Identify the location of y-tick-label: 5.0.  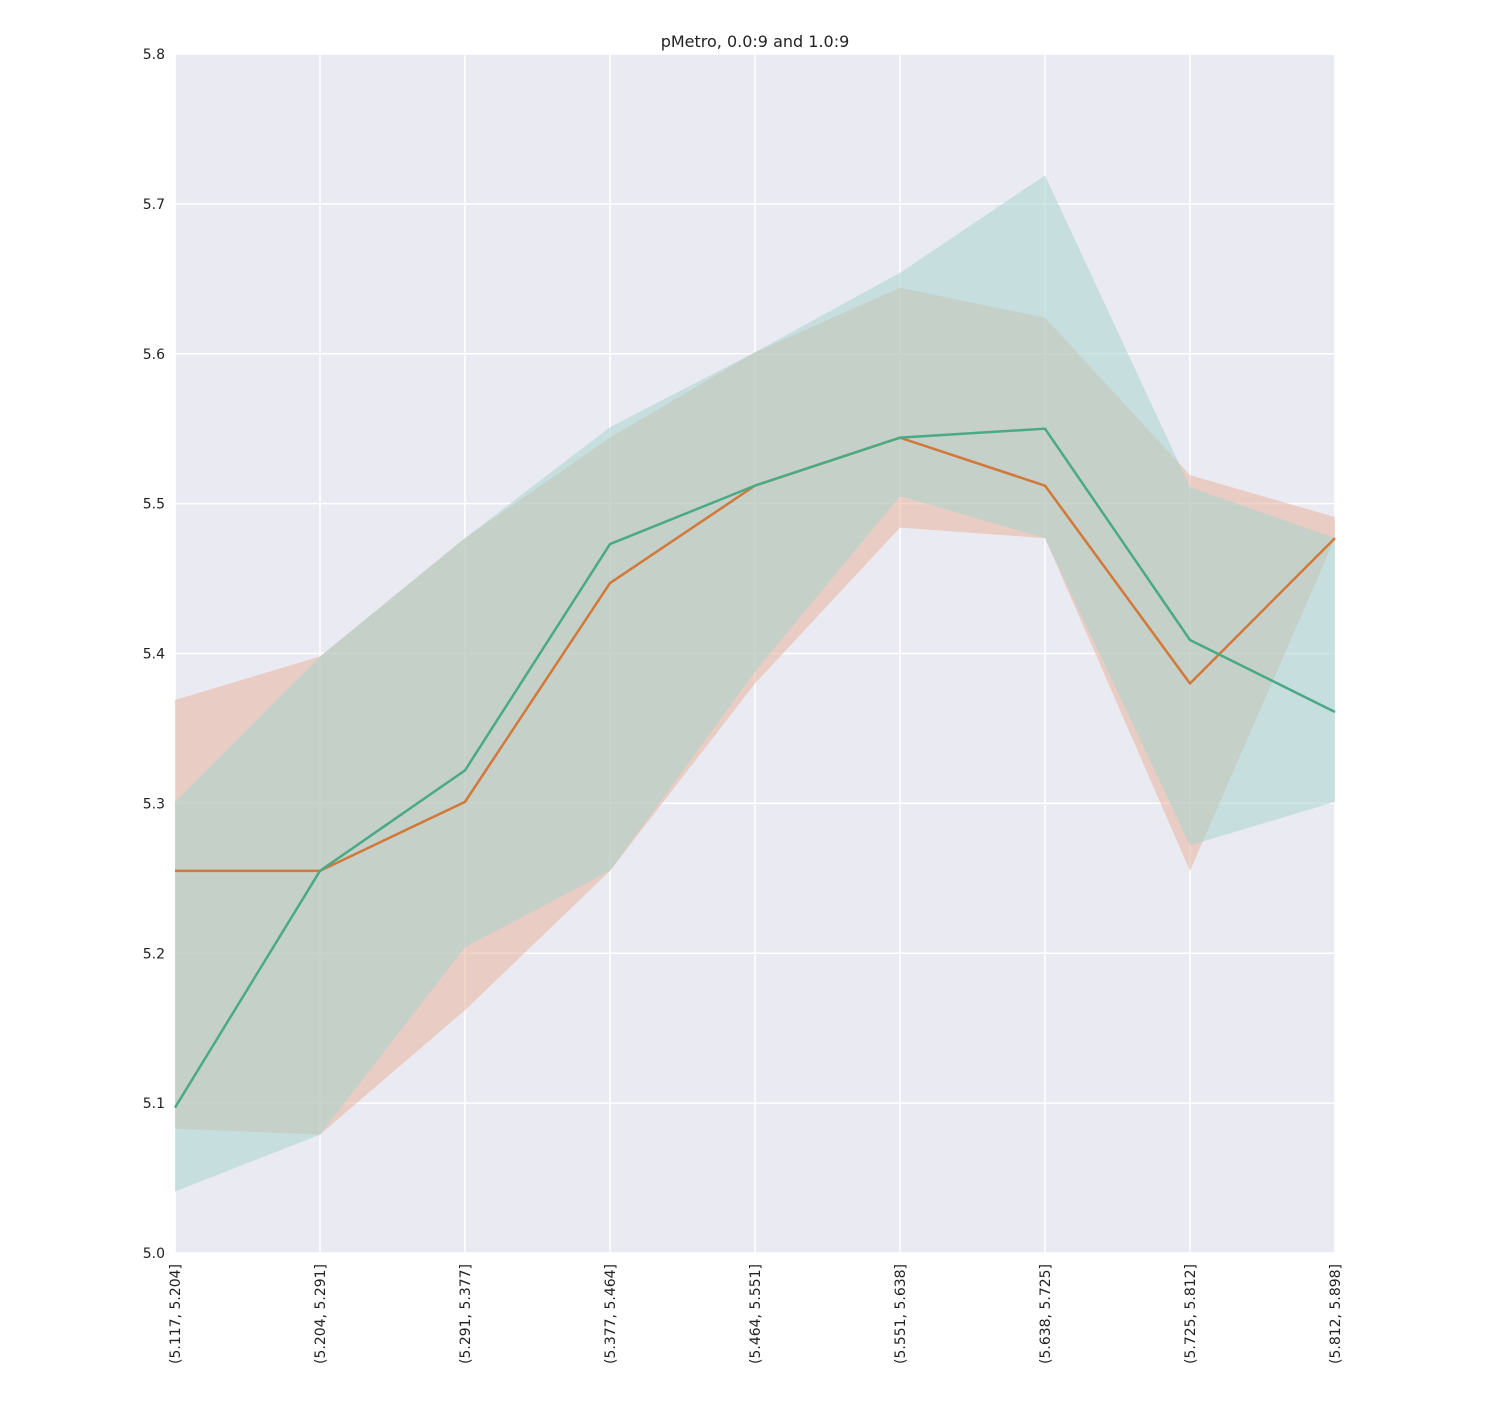
(154, 1254).